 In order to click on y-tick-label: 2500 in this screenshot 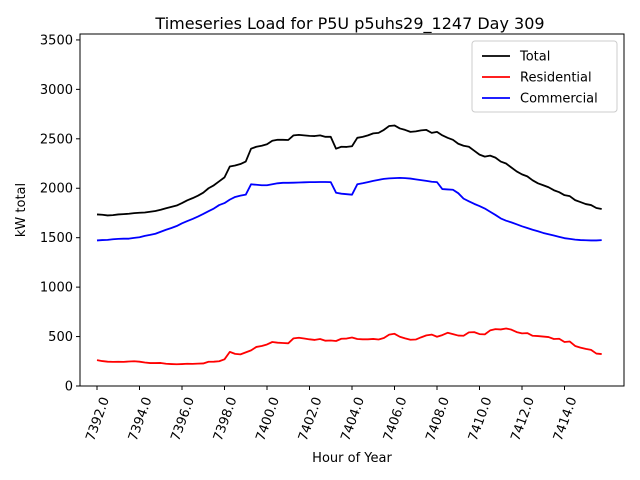, I will do `click(56, 139)`.